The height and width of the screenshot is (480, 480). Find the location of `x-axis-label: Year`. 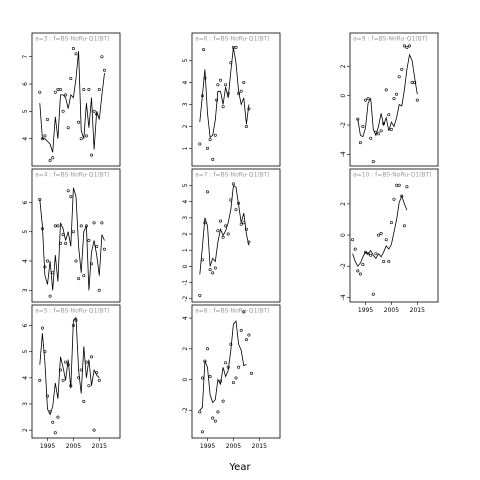

x-axis-label: Year is located at coordinates (239, 467).